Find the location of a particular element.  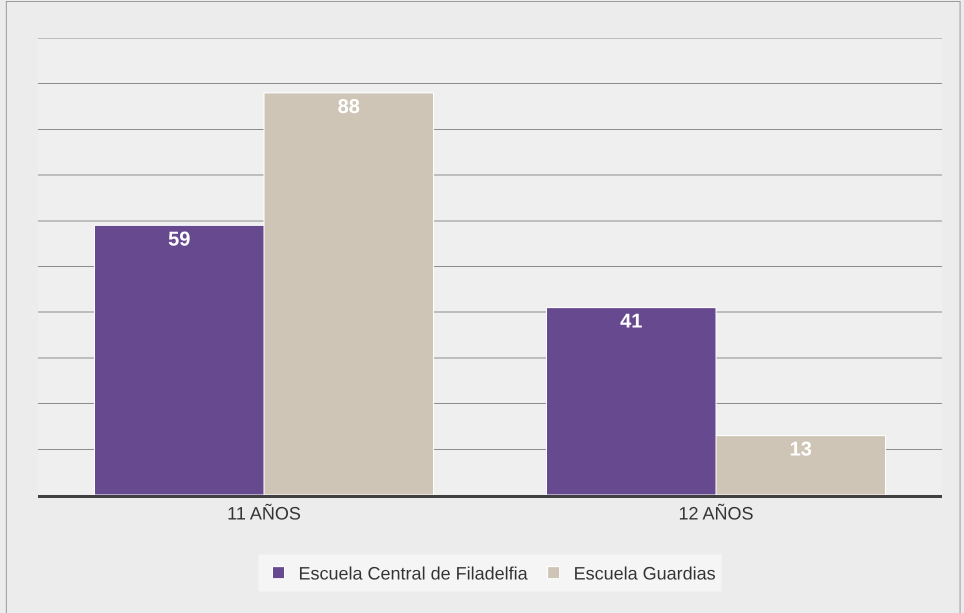

legend-label: Escuela Central de Filadelfia is located at coordinates (413, 574).